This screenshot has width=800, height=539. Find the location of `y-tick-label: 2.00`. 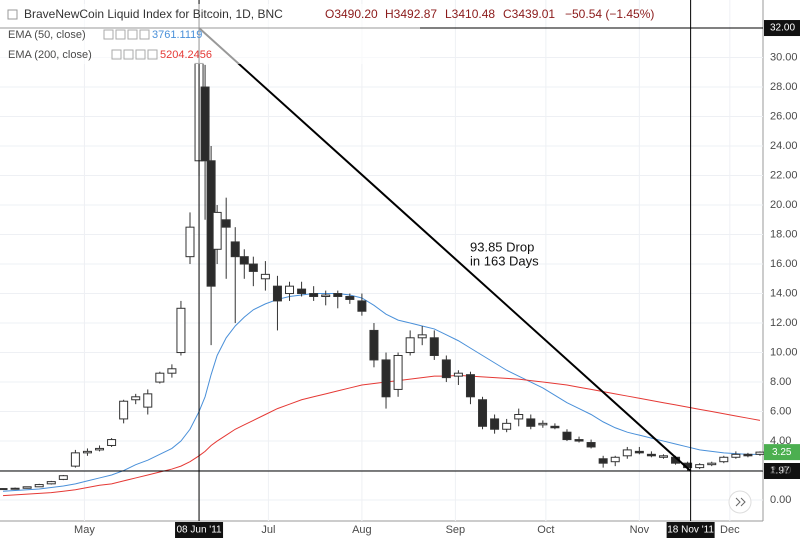

y-tick-label: 2.00 is located at coordinates (780, 470).